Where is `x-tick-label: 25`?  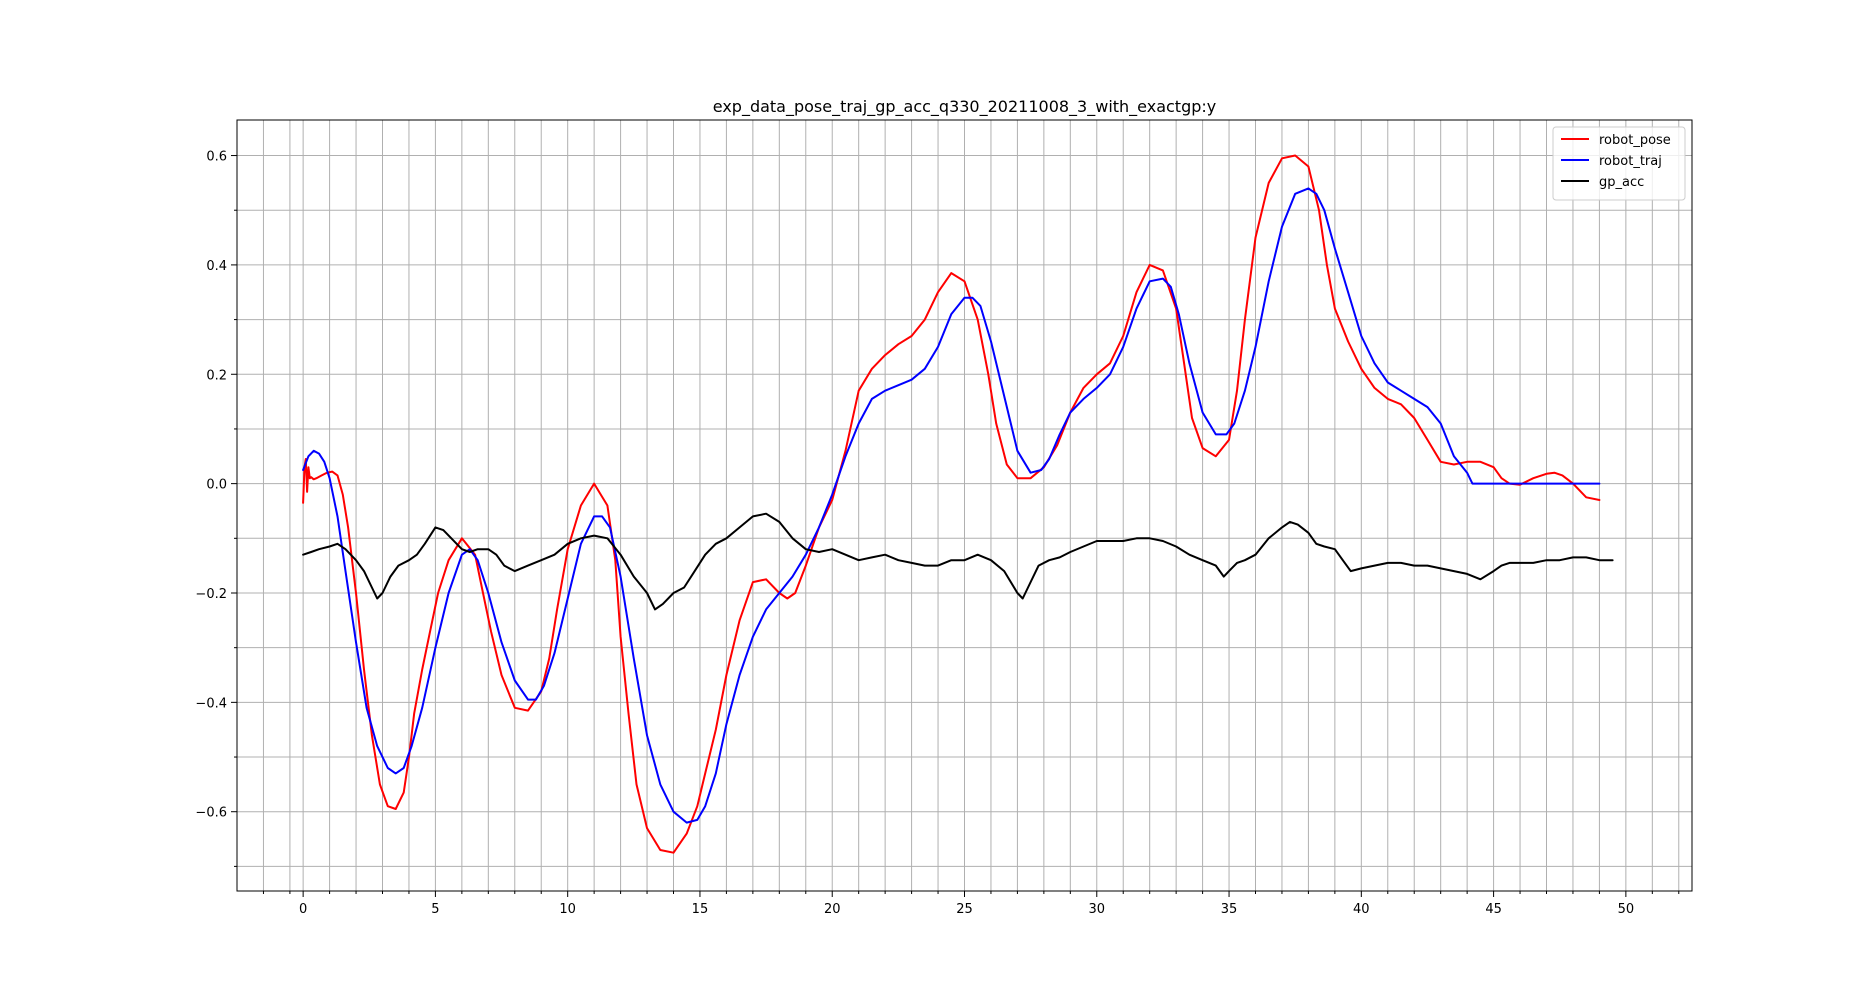
x-tick-label: 25 is located at coordinates (964, 909).